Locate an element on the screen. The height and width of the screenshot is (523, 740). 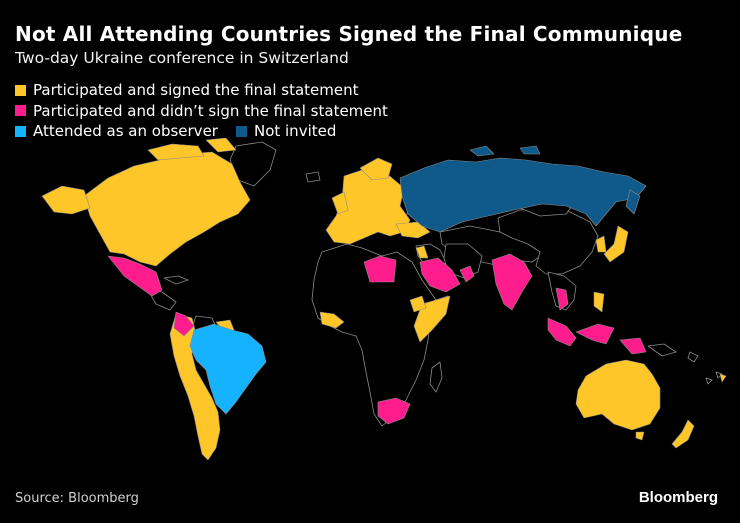
region-uae is located at coordinates (467, 274).